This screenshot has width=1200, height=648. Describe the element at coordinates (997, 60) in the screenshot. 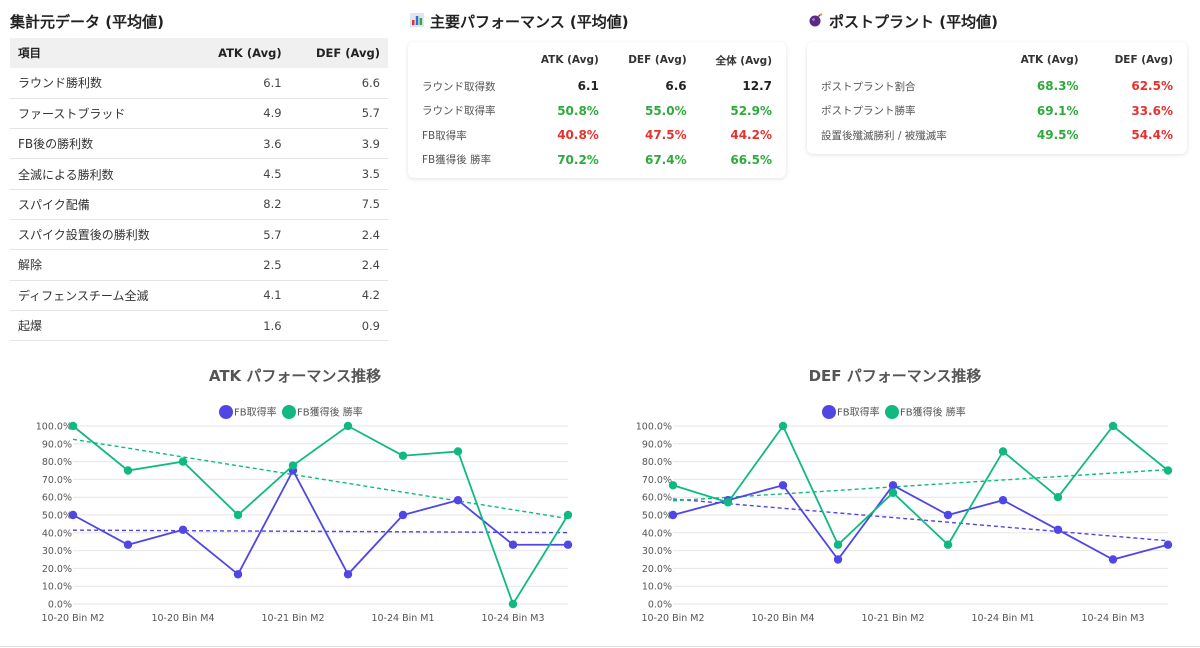

I see `postplant-header: ATK (Avg) DEF (Avg)` at that location.